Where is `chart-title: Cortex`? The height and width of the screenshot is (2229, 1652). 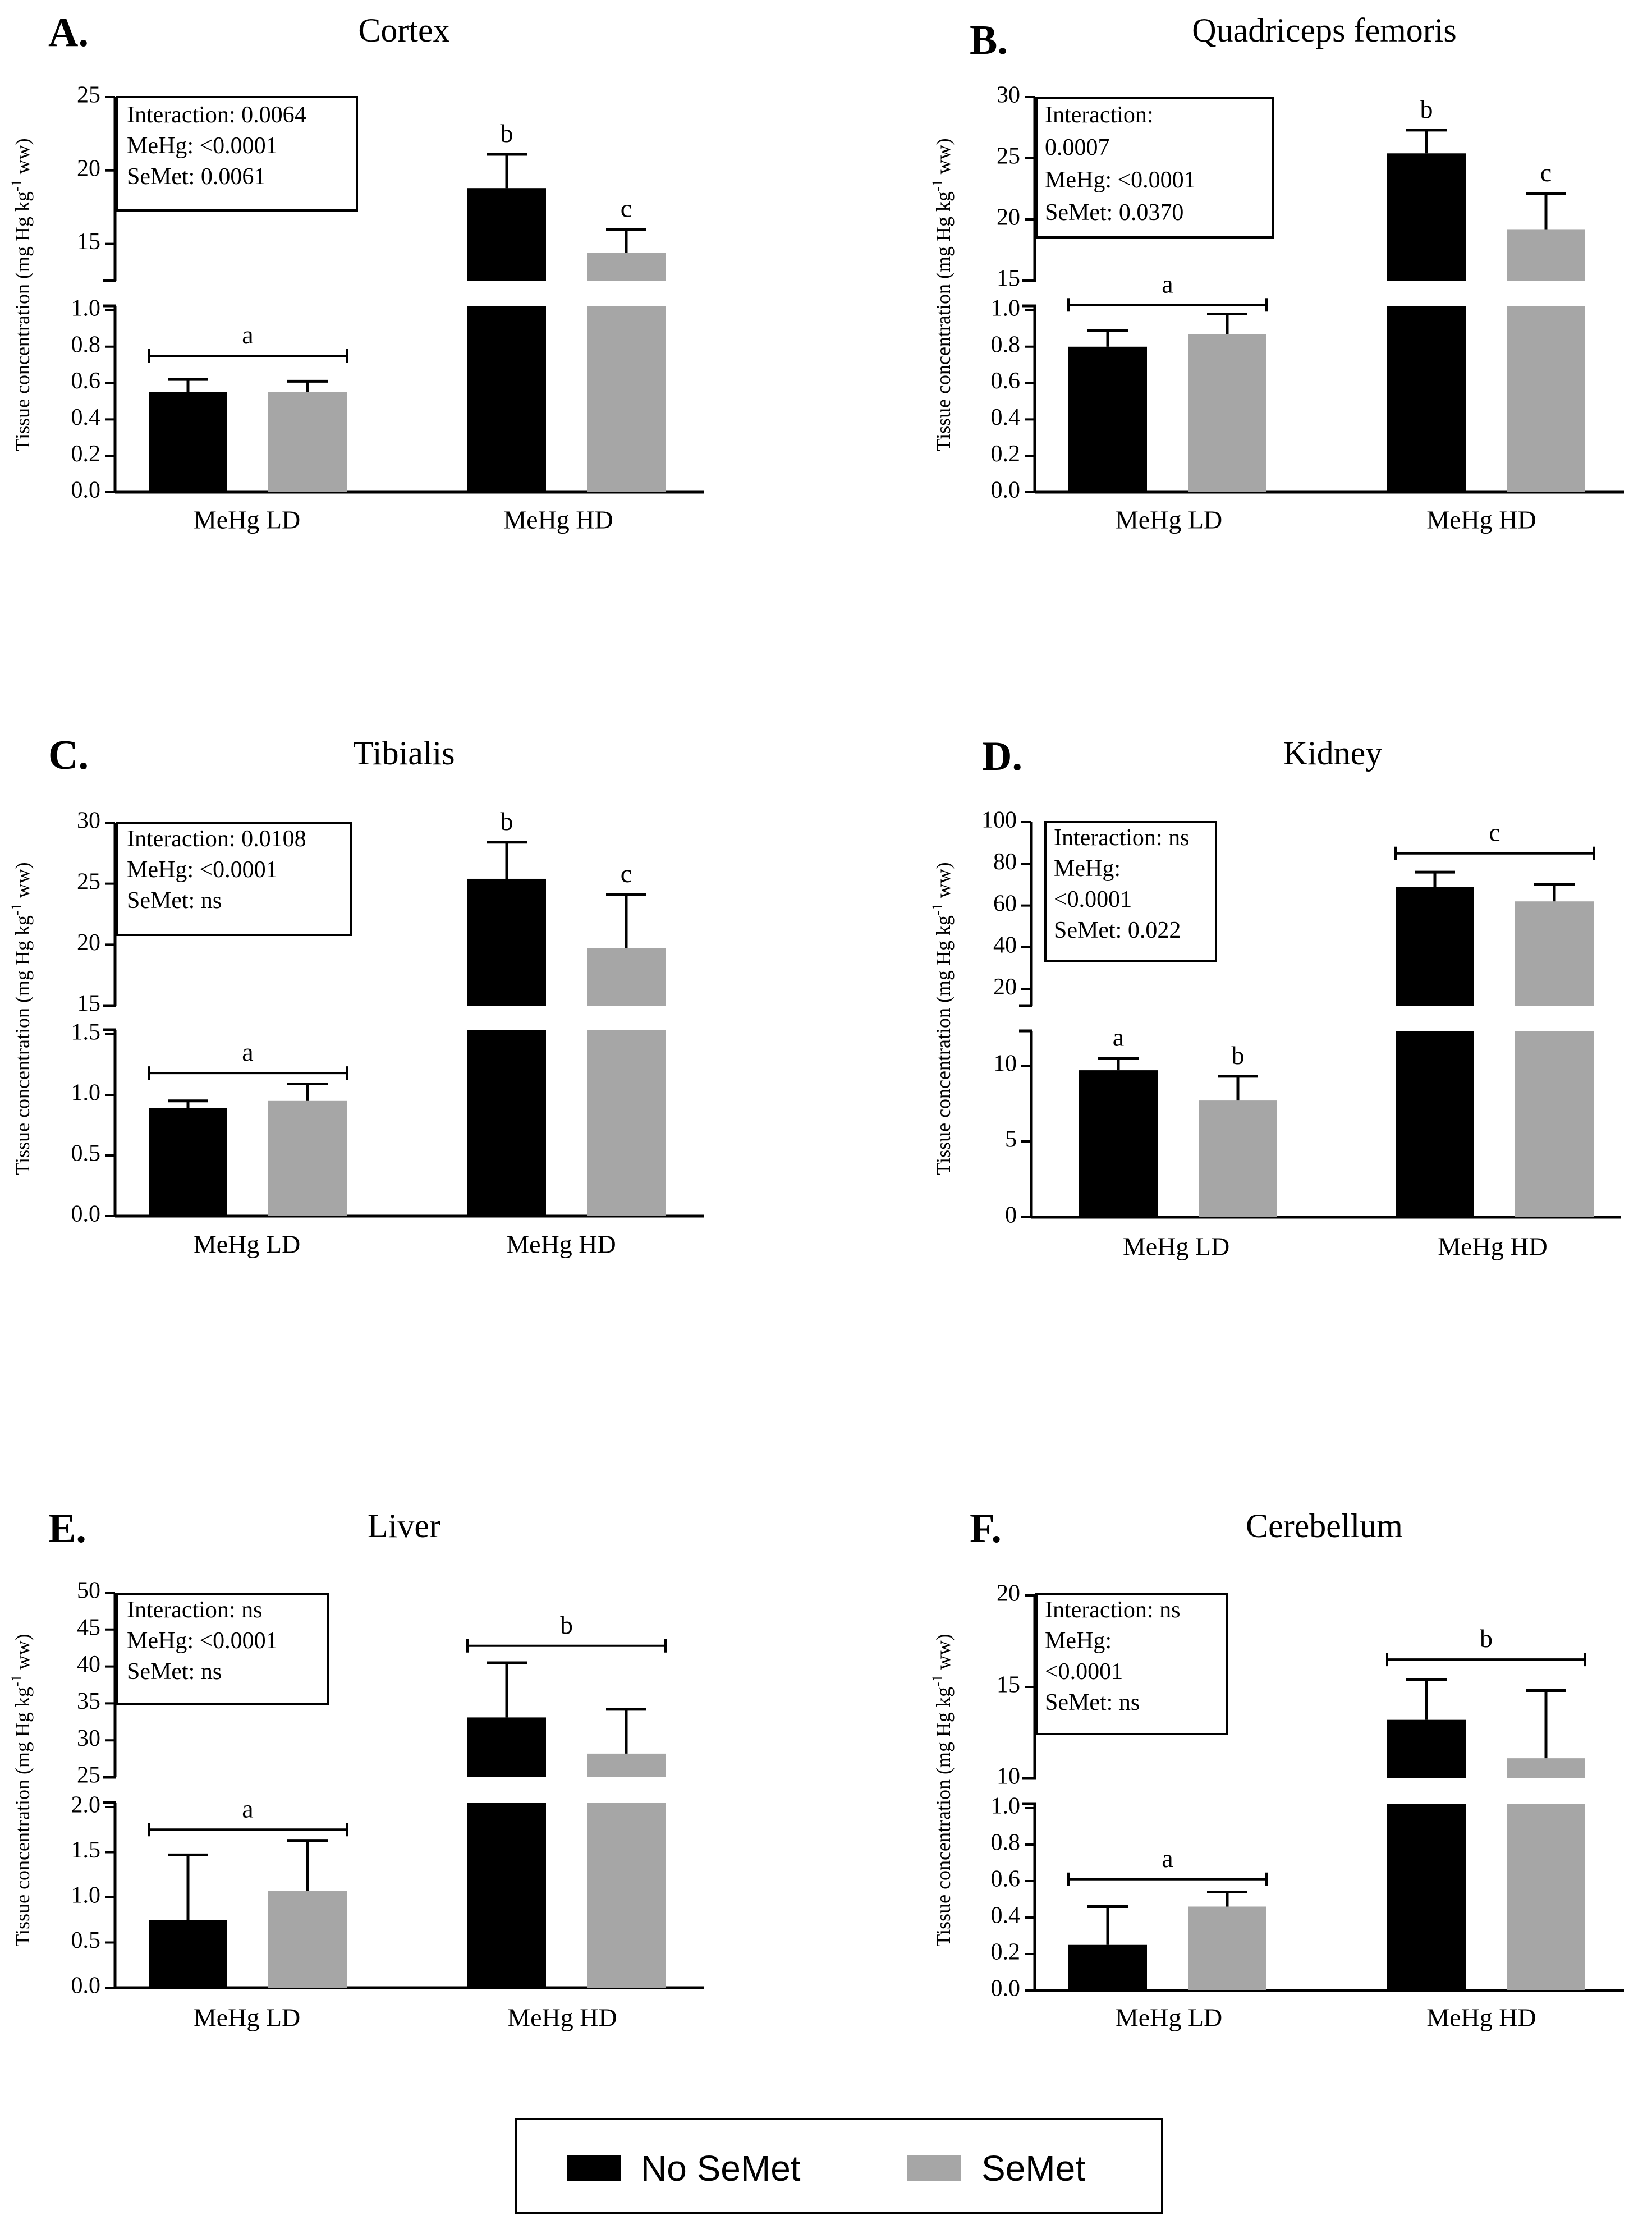 chart-title: Cortex is located at coordinates (403, 30).